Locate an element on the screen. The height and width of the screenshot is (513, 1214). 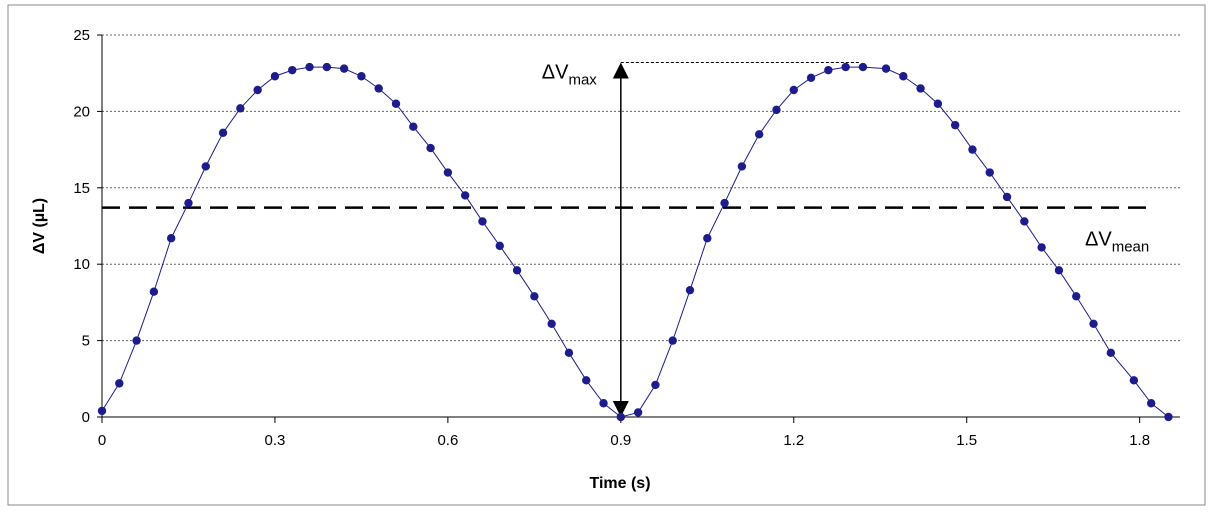
annotation-sub: max is located at coordinates (582, 80).